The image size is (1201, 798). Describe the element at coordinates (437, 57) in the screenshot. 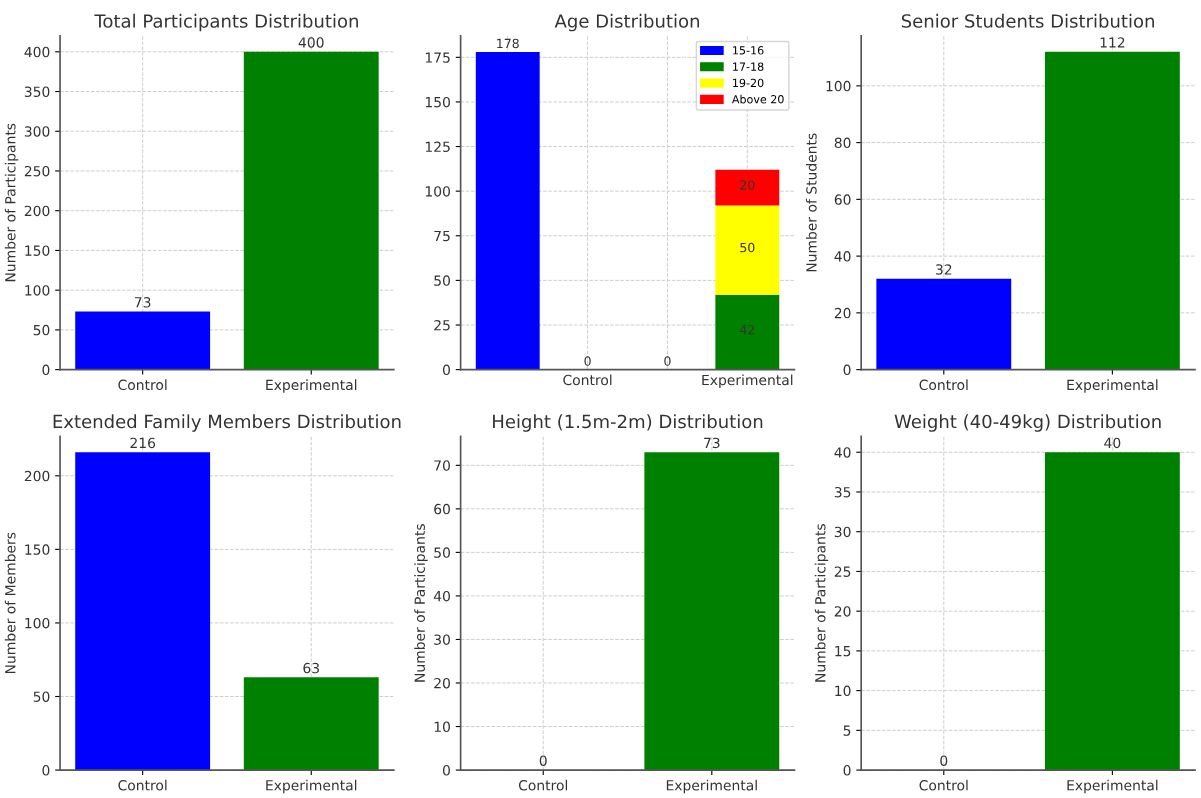

I see `y-tick-label: 175` at that location.